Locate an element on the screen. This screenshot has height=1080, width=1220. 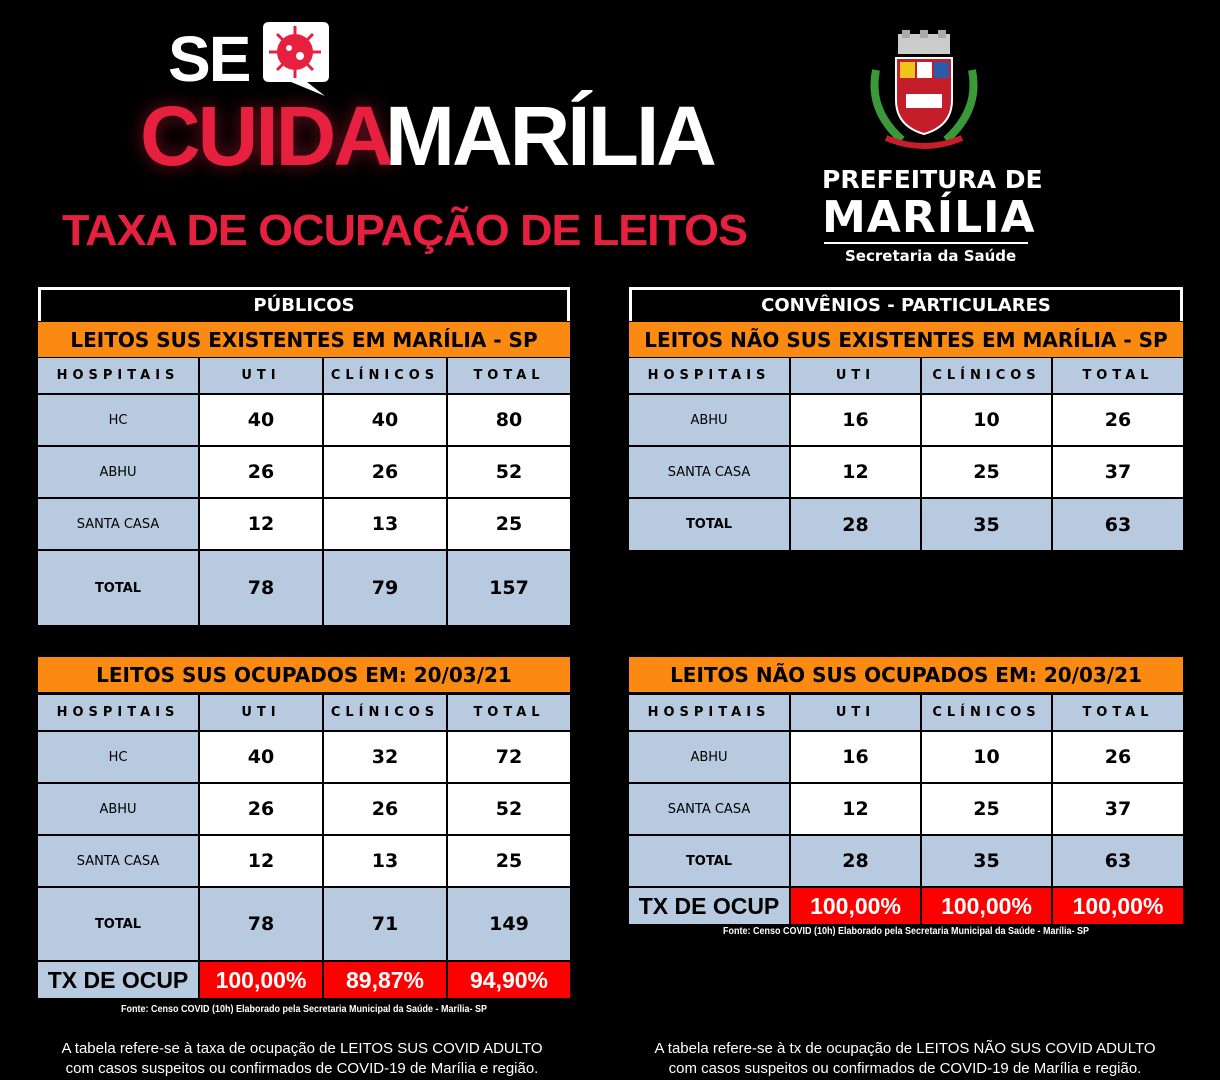
section-title: CONVÊNIOS - PARTICULARES is located at coordinates (906, 304).